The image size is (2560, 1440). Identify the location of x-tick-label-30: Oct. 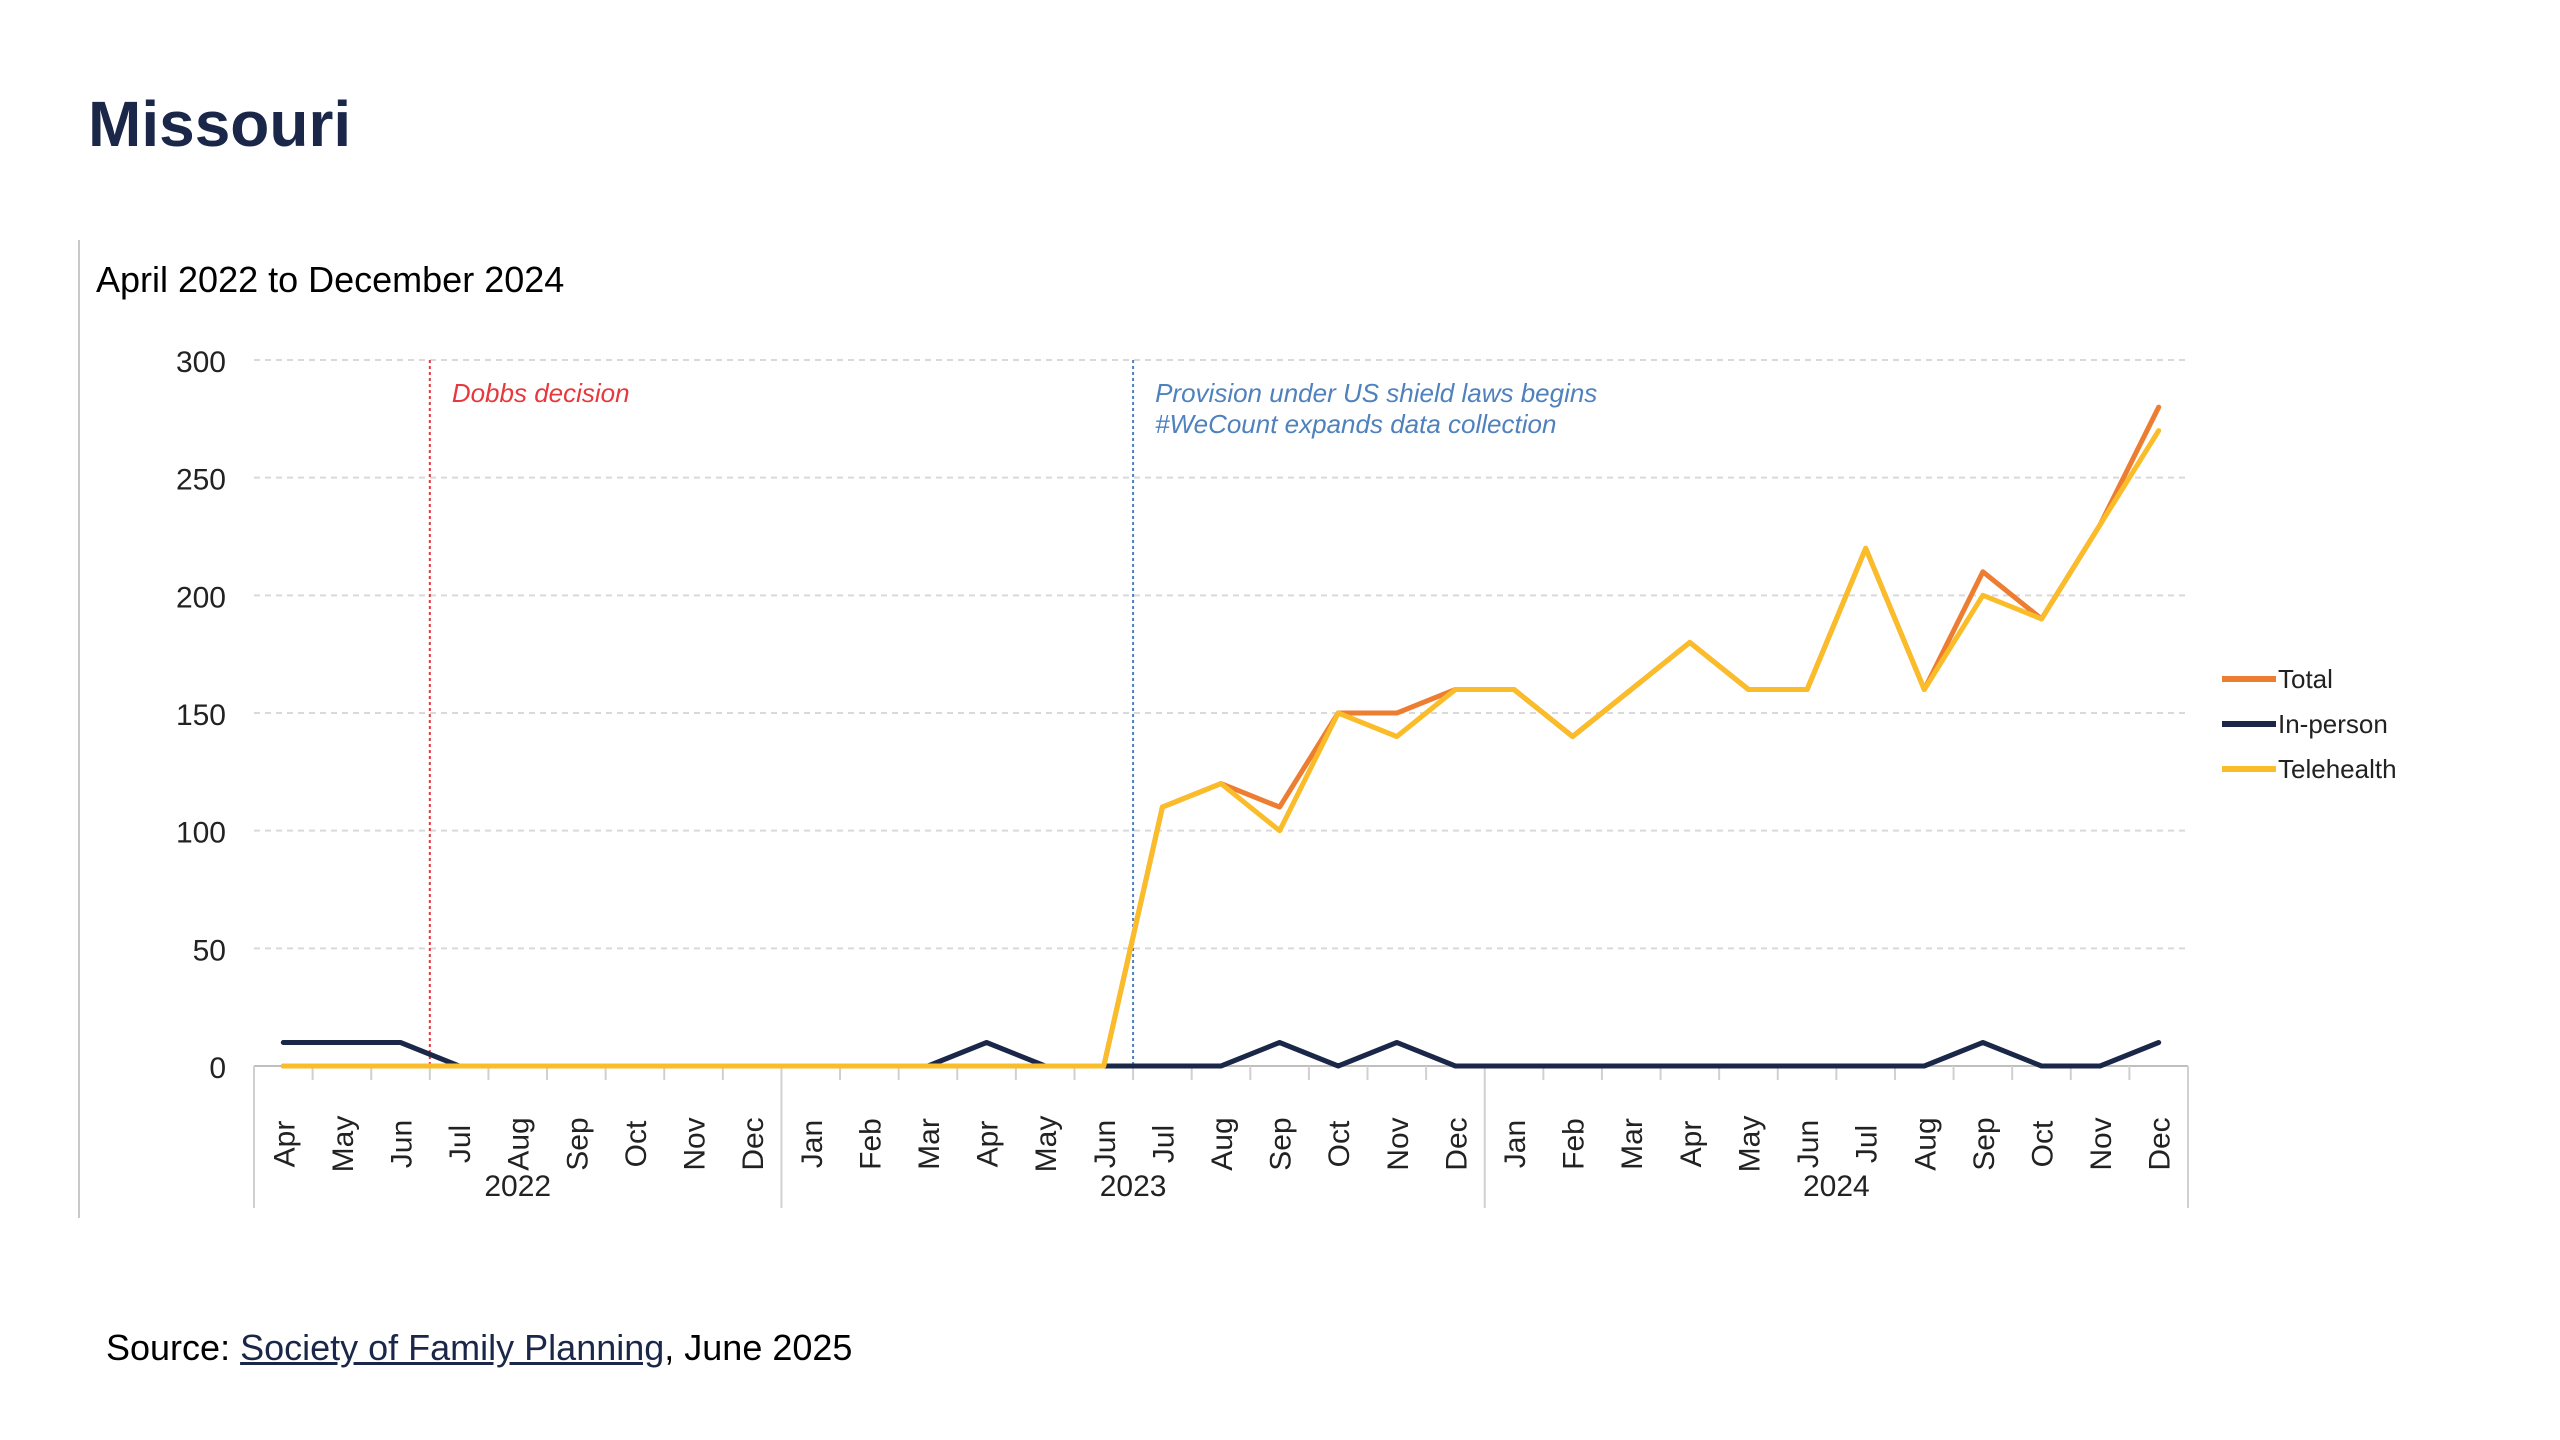
(2042, 1143).